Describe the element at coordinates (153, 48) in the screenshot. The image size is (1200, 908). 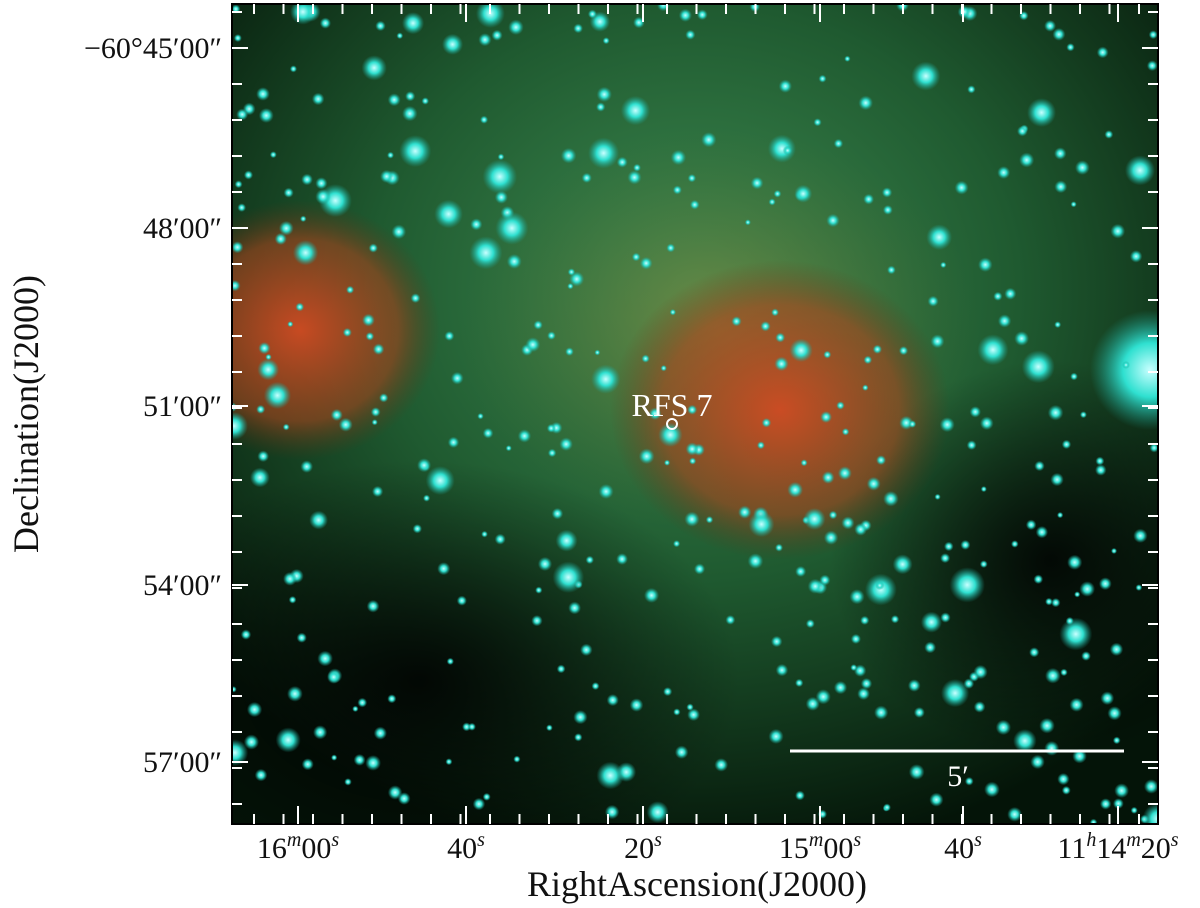
I see `y-tick-label: −60°45′00″` at that location.